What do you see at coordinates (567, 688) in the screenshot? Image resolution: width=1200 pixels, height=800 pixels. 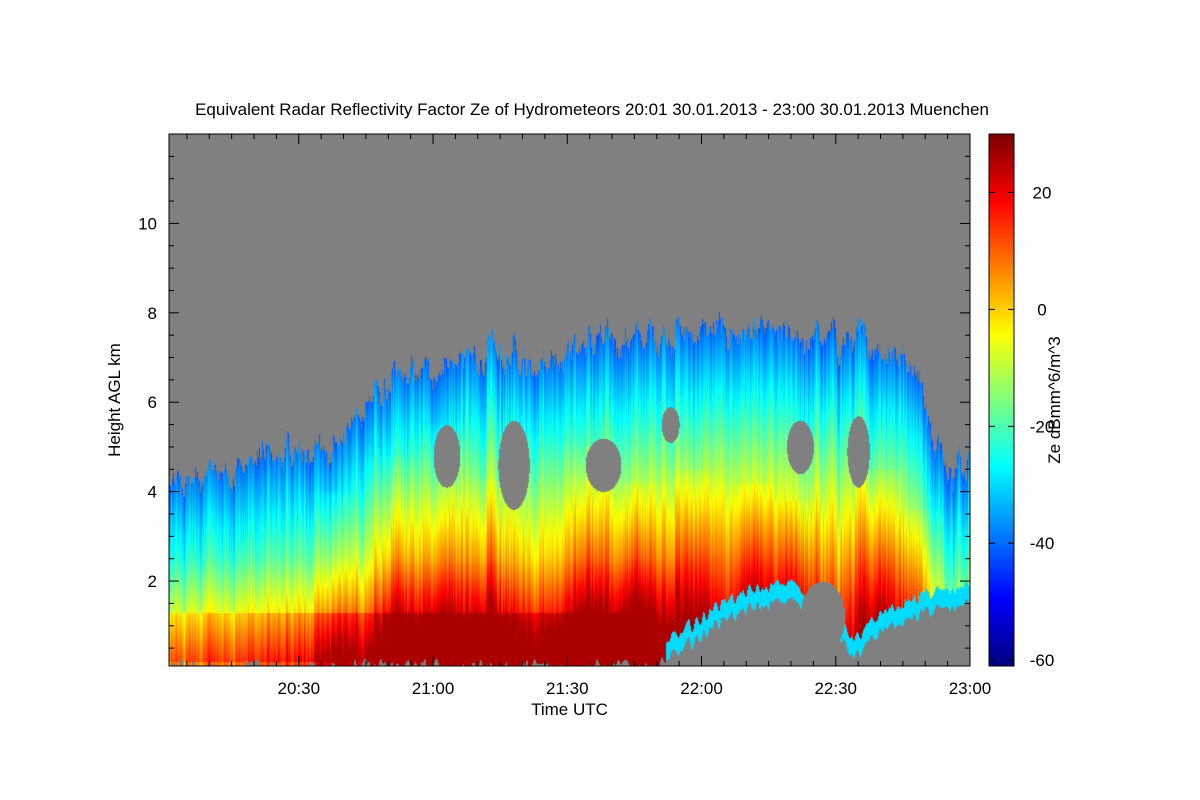 I see `x-tick-label: 21:30` at bounding box center [567, 688].